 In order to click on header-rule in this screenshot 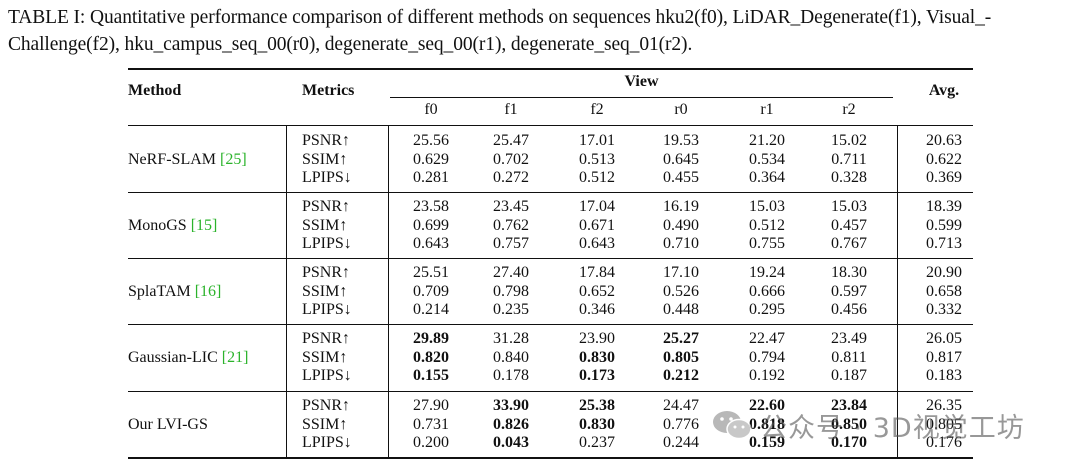, I will do `click(550, 125)`.